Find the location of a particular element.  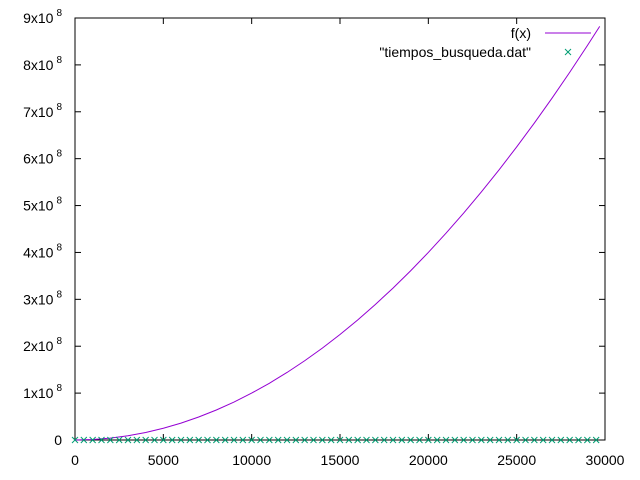

y-tick-label: 8x10 8 is located at coordinates (42, 64).